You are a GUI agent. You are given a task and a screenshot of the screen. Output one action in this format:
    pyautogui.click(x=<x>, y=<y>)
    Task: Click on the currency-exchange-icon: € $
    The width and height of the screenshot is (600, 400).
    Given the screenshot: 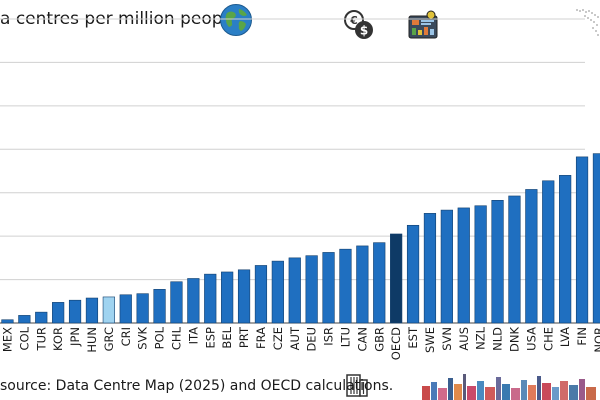 What is the action you would take?
    pyautogui.click(x=358, y=24)
    